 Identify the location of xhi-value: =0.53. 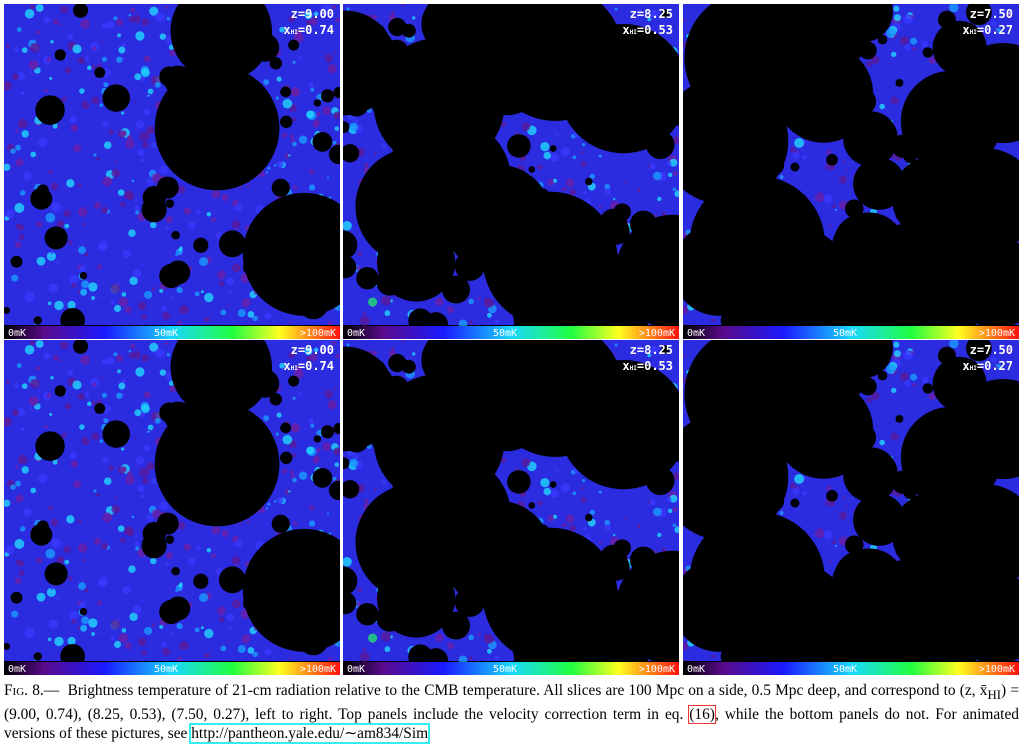
(655, 30).